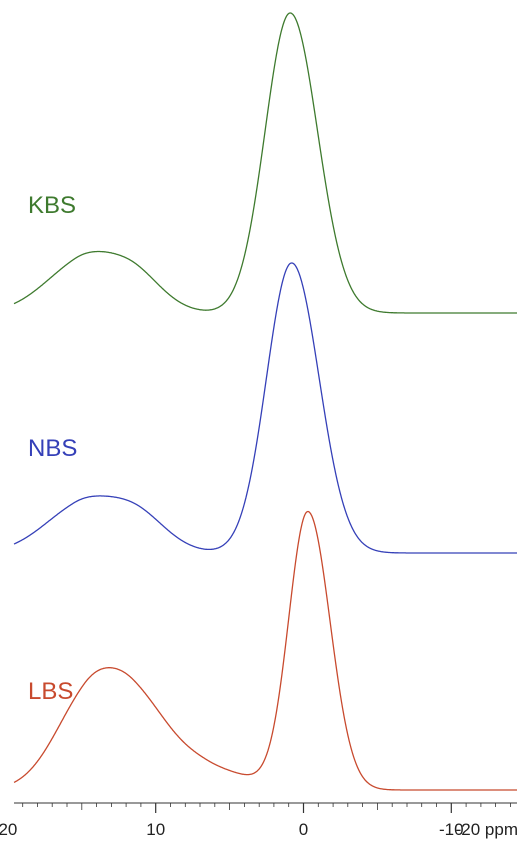  Describe the element at coordinates (155, 829) in the screenshot. I see `x-tick-label: 10` at that location.